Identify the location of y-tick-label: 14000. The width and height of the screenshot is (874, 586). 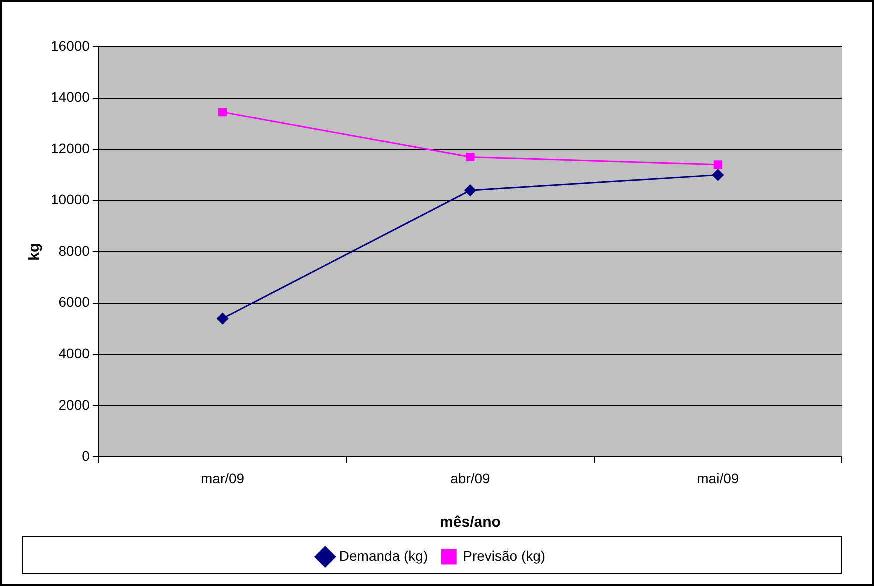
(70, 97).